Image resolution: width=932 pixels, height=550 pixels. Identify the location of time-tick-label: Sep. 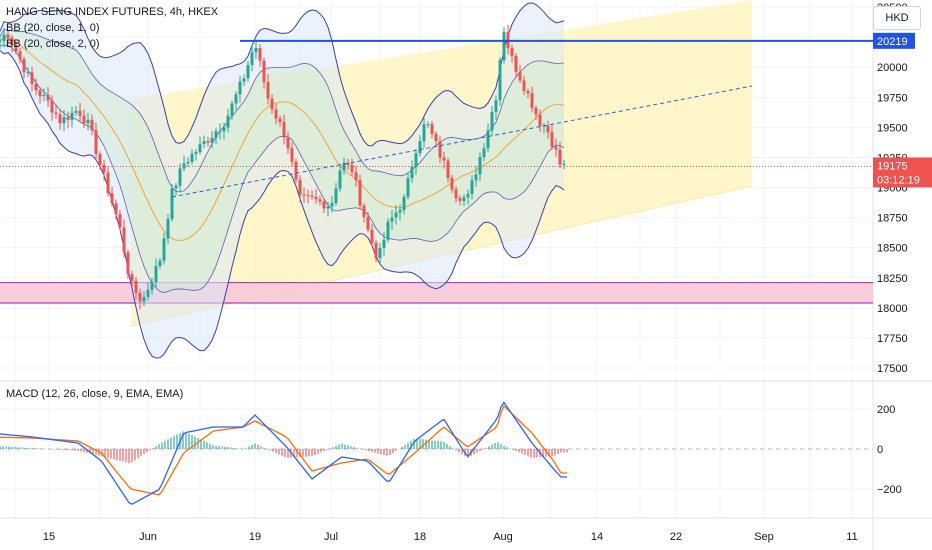
(764, 537).